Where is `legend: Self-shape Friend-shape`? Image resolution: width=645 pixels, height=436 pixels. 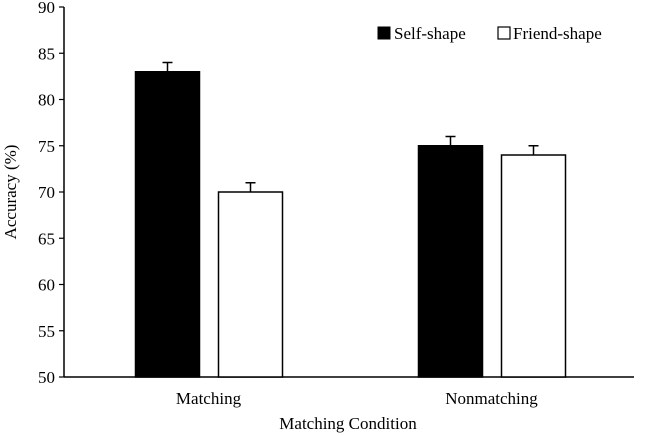
legend: Self-shape Friend-shape is located at coordinates (489, 33).